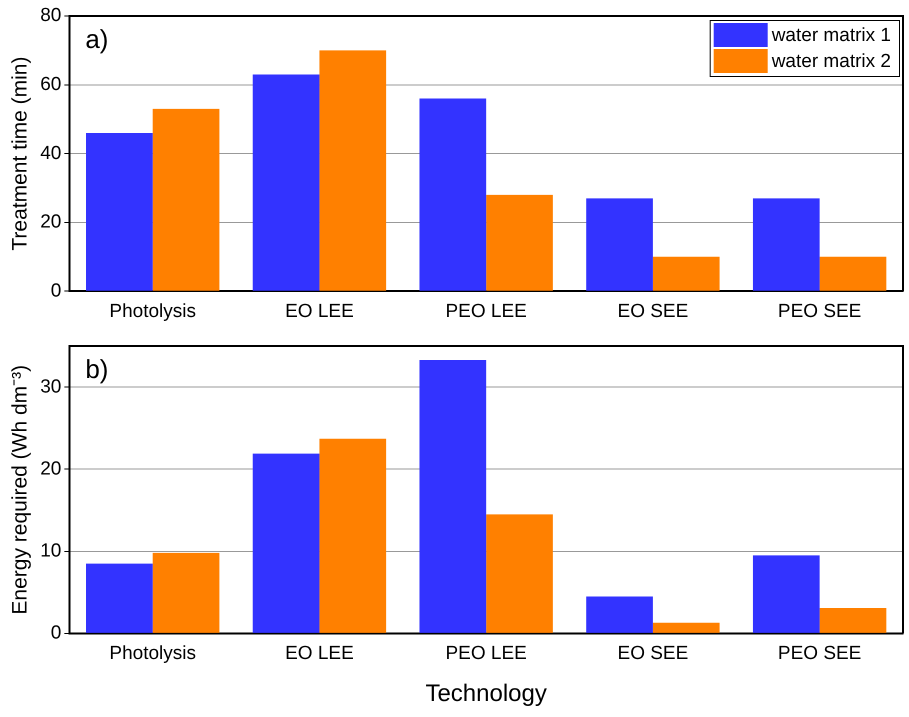 The image size is (909, 717). I want to click on annotation: a), so click(96, 39).